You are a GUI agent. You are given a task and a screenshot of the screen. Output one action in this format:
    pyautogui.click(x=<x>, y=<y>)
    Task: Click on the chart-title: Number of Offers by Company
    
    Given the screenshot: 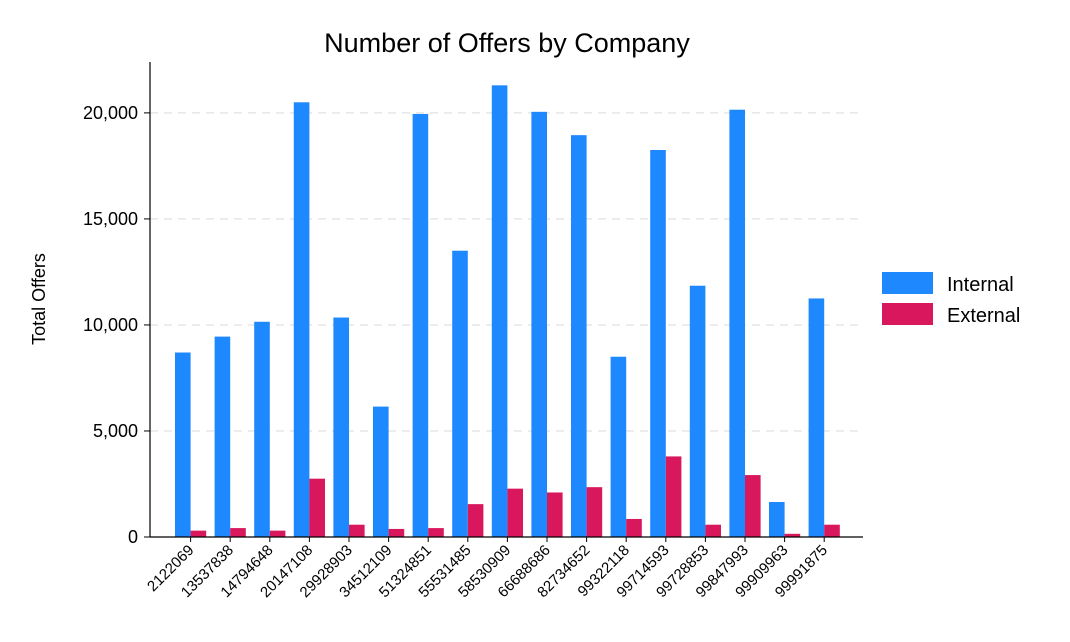 What is the action you would take?
    pyautogui.click(x=507, y=43)
    